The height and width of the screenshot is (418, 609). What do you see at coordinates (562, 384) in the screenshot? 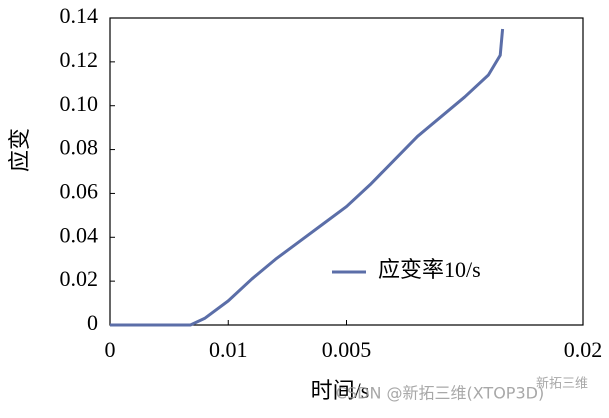
I see `watermark-logo: 新拓三维` at bounding box center [562, 384].